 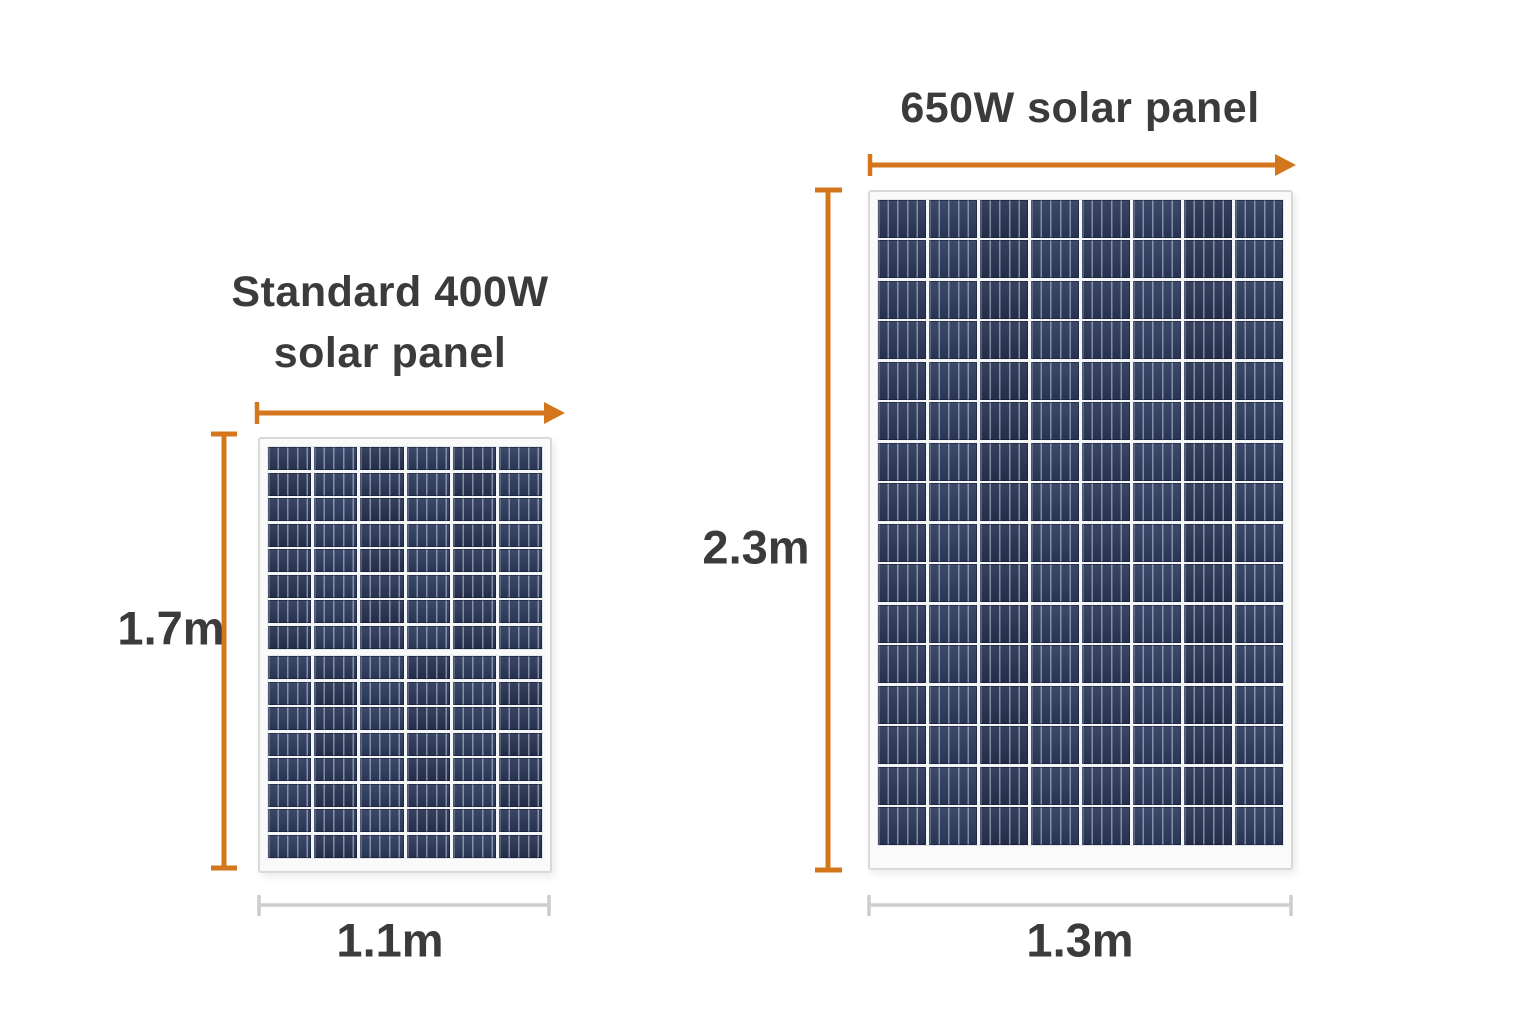 I want to click on left-panel-title-line1: Standard 400W, so click(x=390, y=292).